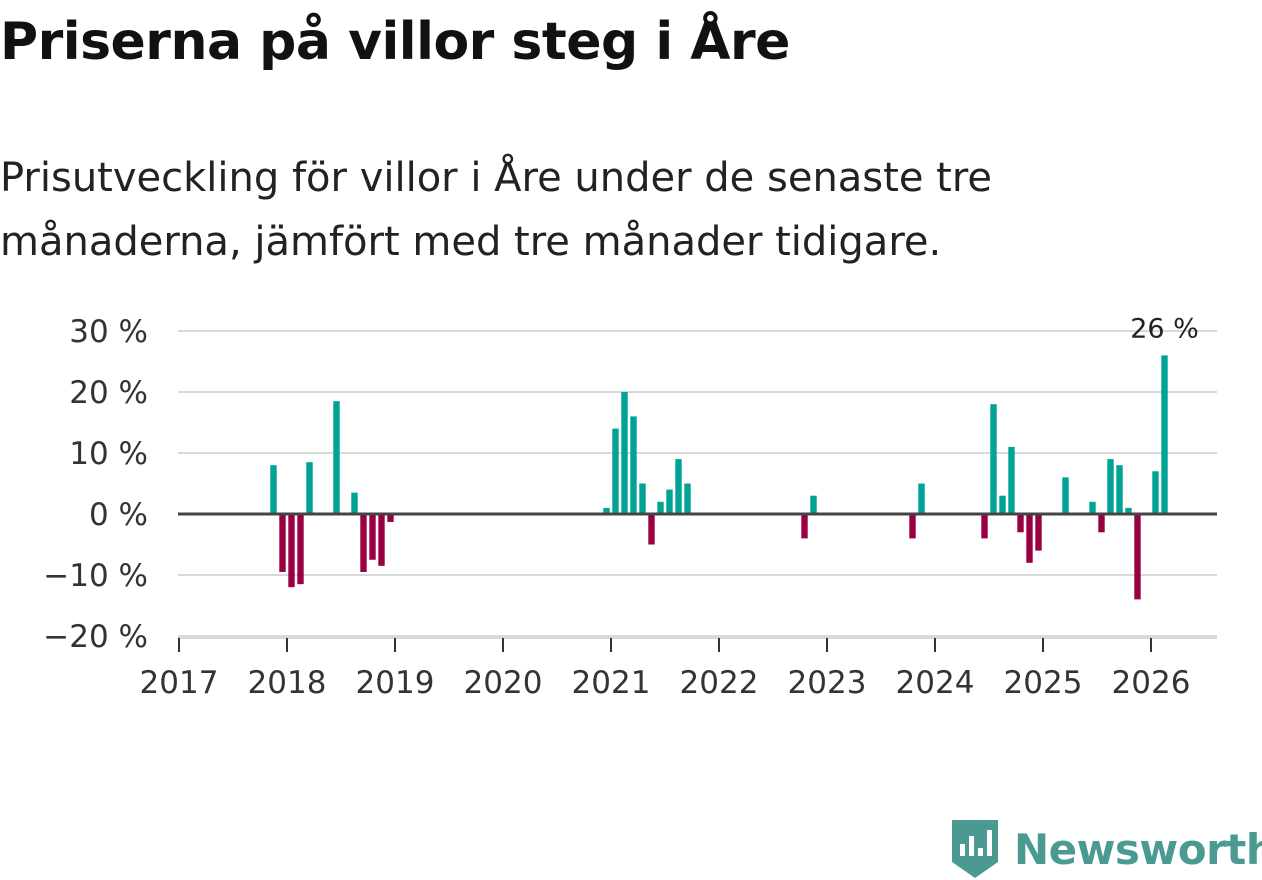  Describe the element at coordinates (395, 42) in the screenshot. I see `chart-title: Priserna på villor steg i Åre` at that location.